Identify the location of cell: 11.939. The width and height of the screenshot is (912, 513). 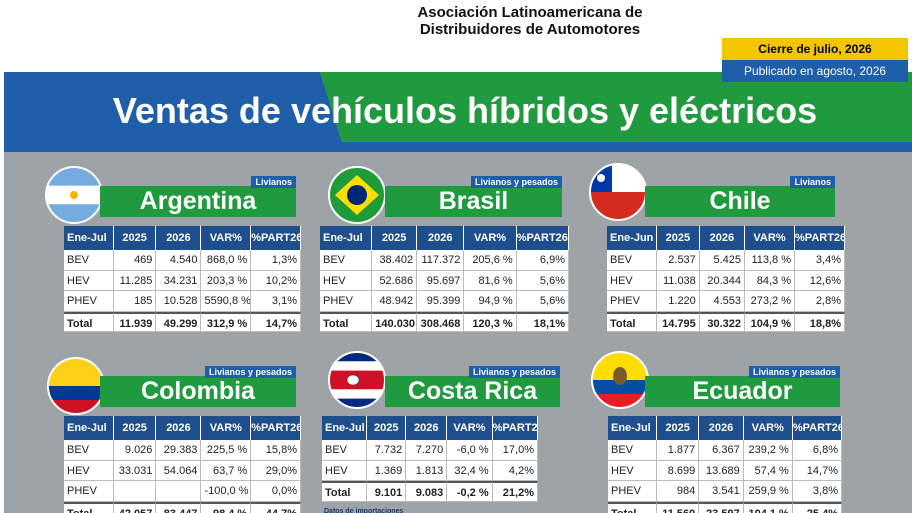
(135, 321).